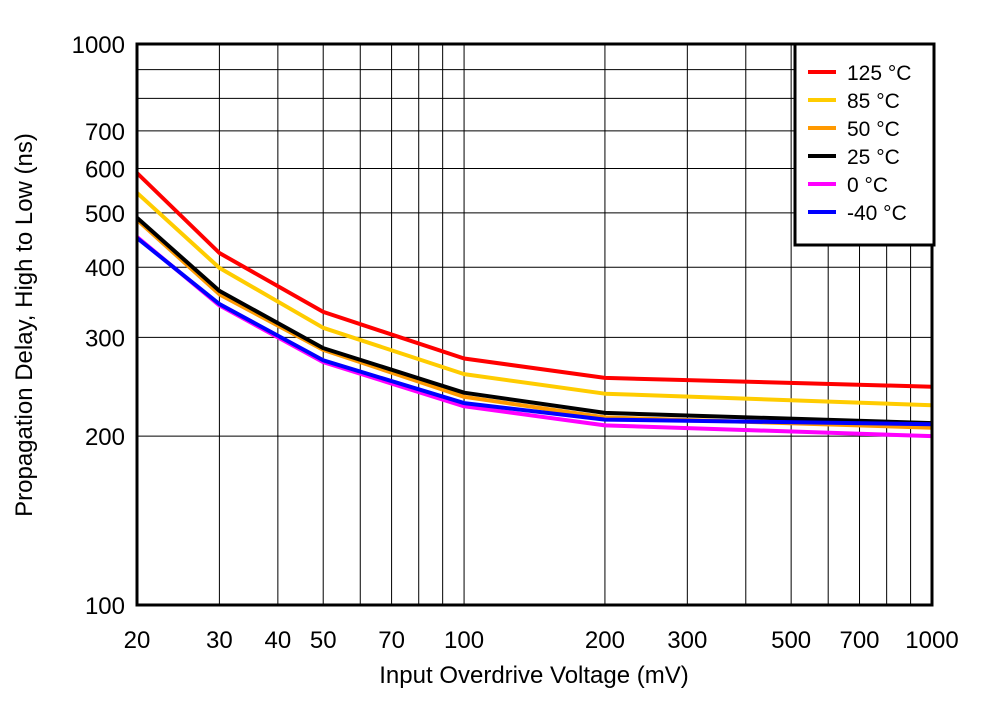  What do you see at coordinates (867, 185) in the screenshot?
I see `legend-label: 0 °C` at bounding box center [867, 185].